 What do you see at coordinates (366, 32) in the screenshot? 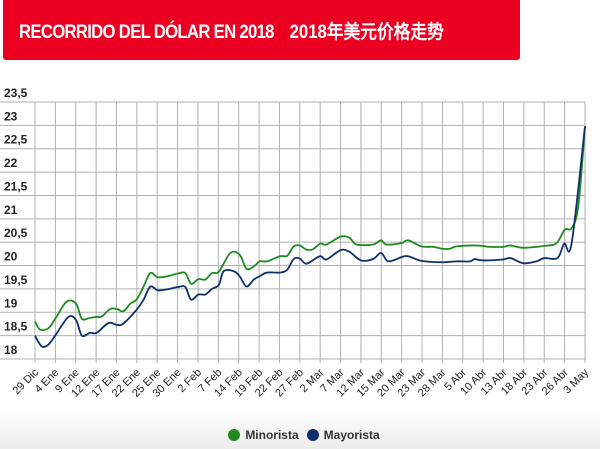
I see `title-chinese: 2018年美元价格走势` at bounding box center [366, 32].